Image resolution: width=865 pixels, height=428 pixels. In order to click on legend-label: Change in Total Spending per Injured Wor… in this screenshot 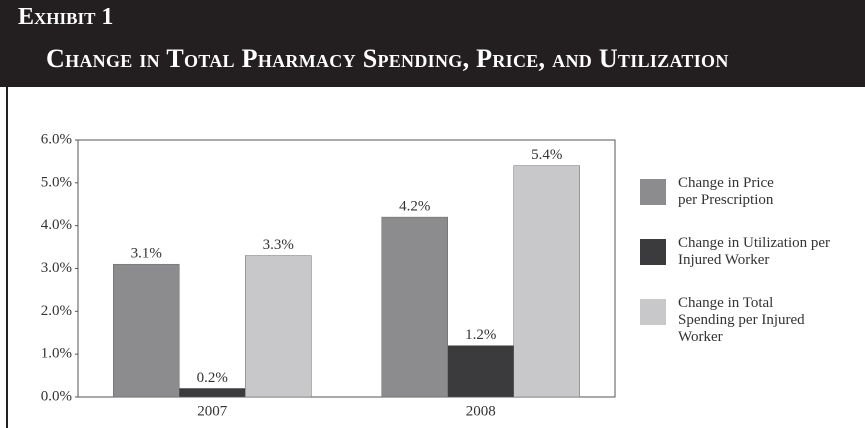, I will do `click(741, 320)`.